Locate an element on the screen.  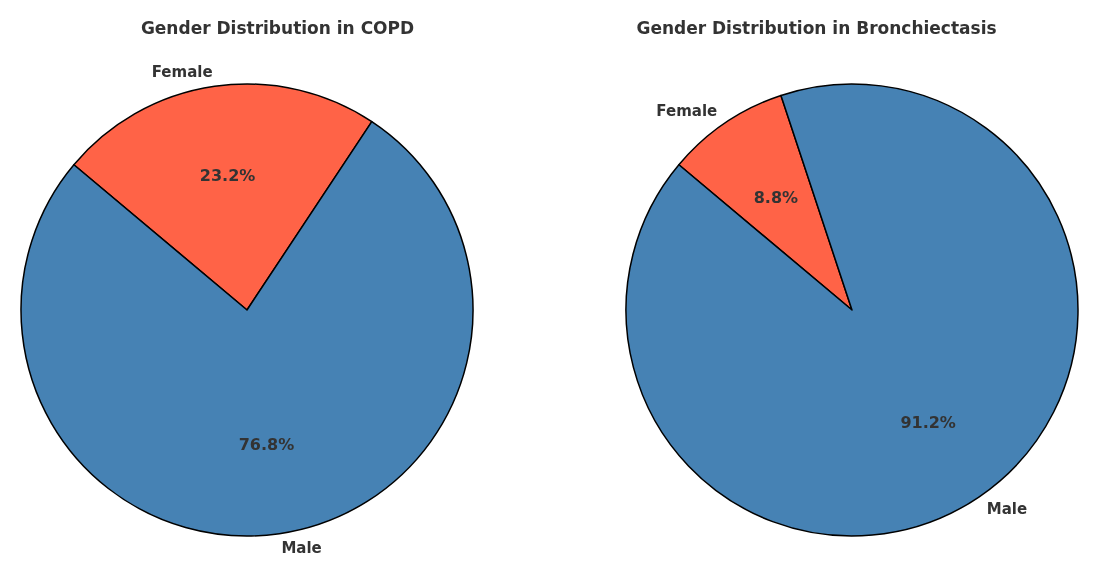
data-label: 91.2% is located at coordinates (928, 422).